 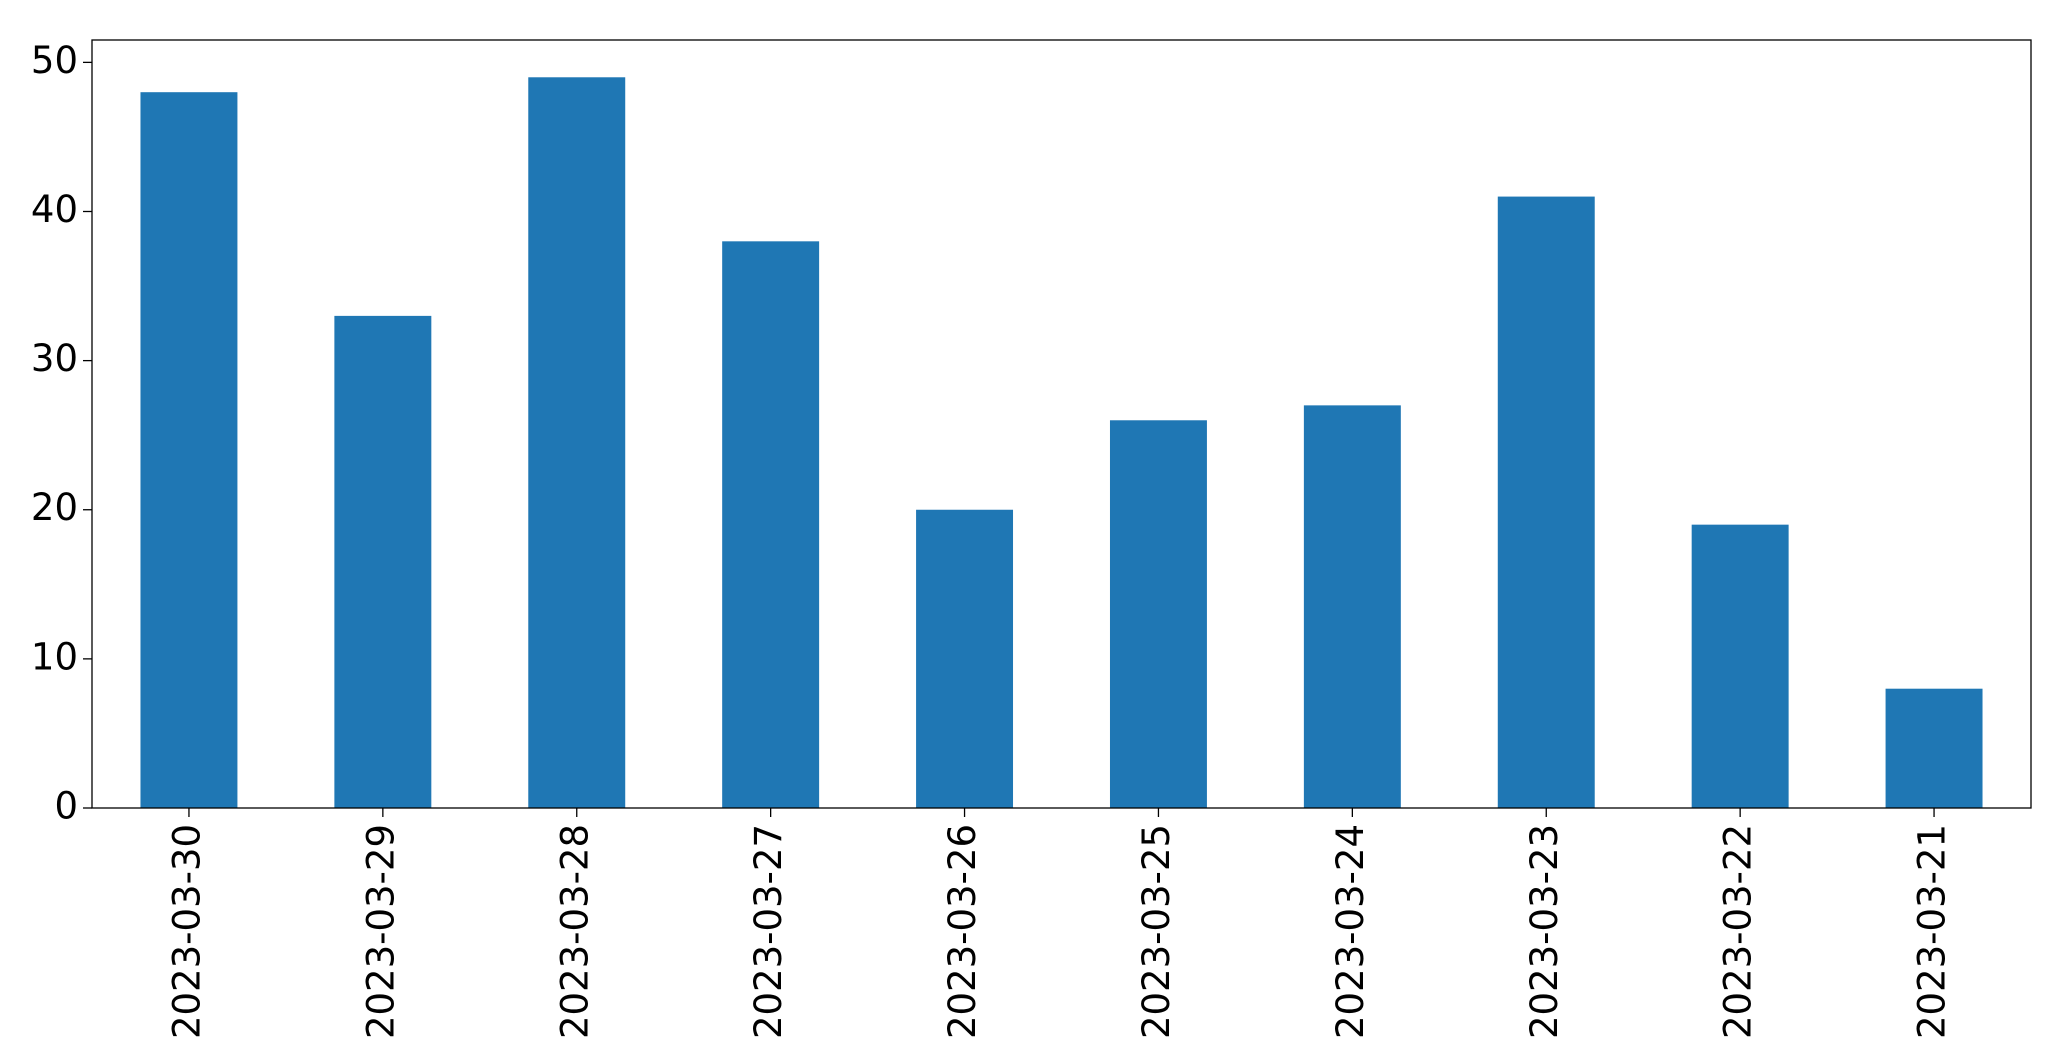 What do you see at coordinates (574, 931) in the screenshot?
I see `x-tick-label: 2023-03-28` at bounding box center [574, 931].